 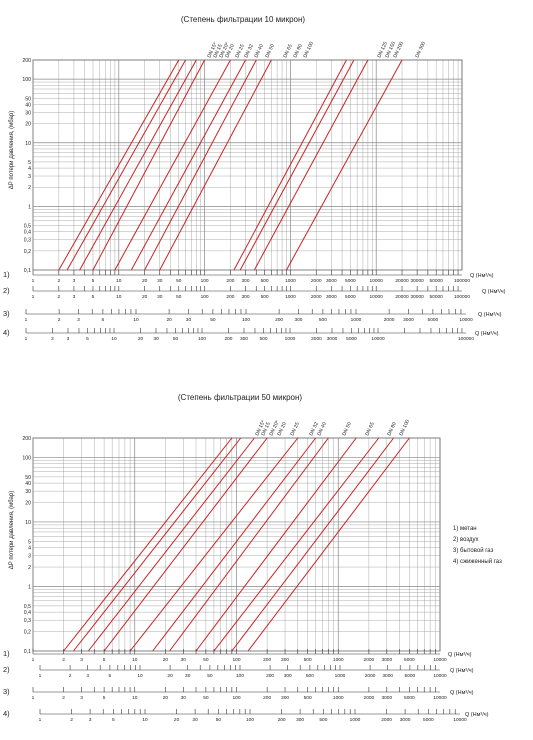 I want to click on legend-item-4: 4) сжиженный газ, so click(x=477, y=561).